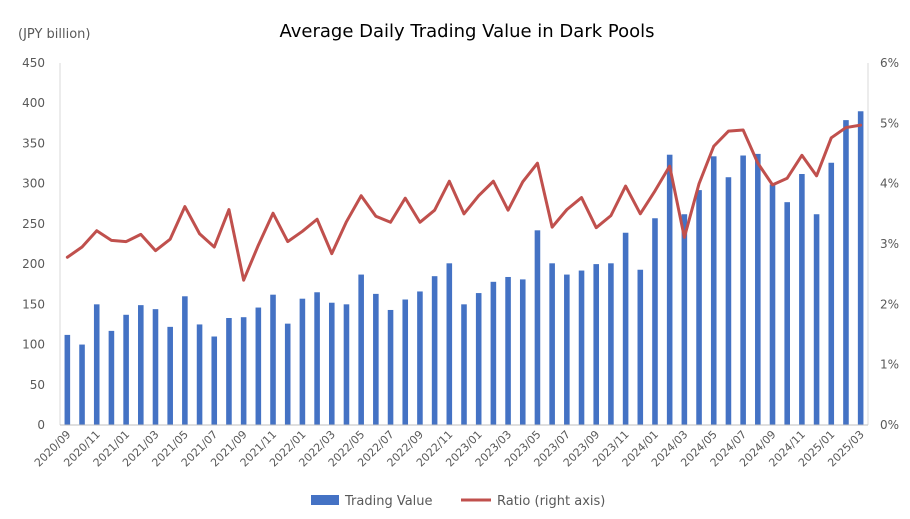  I want to click on left-axis-tick-label: 350, so click(33, 143).